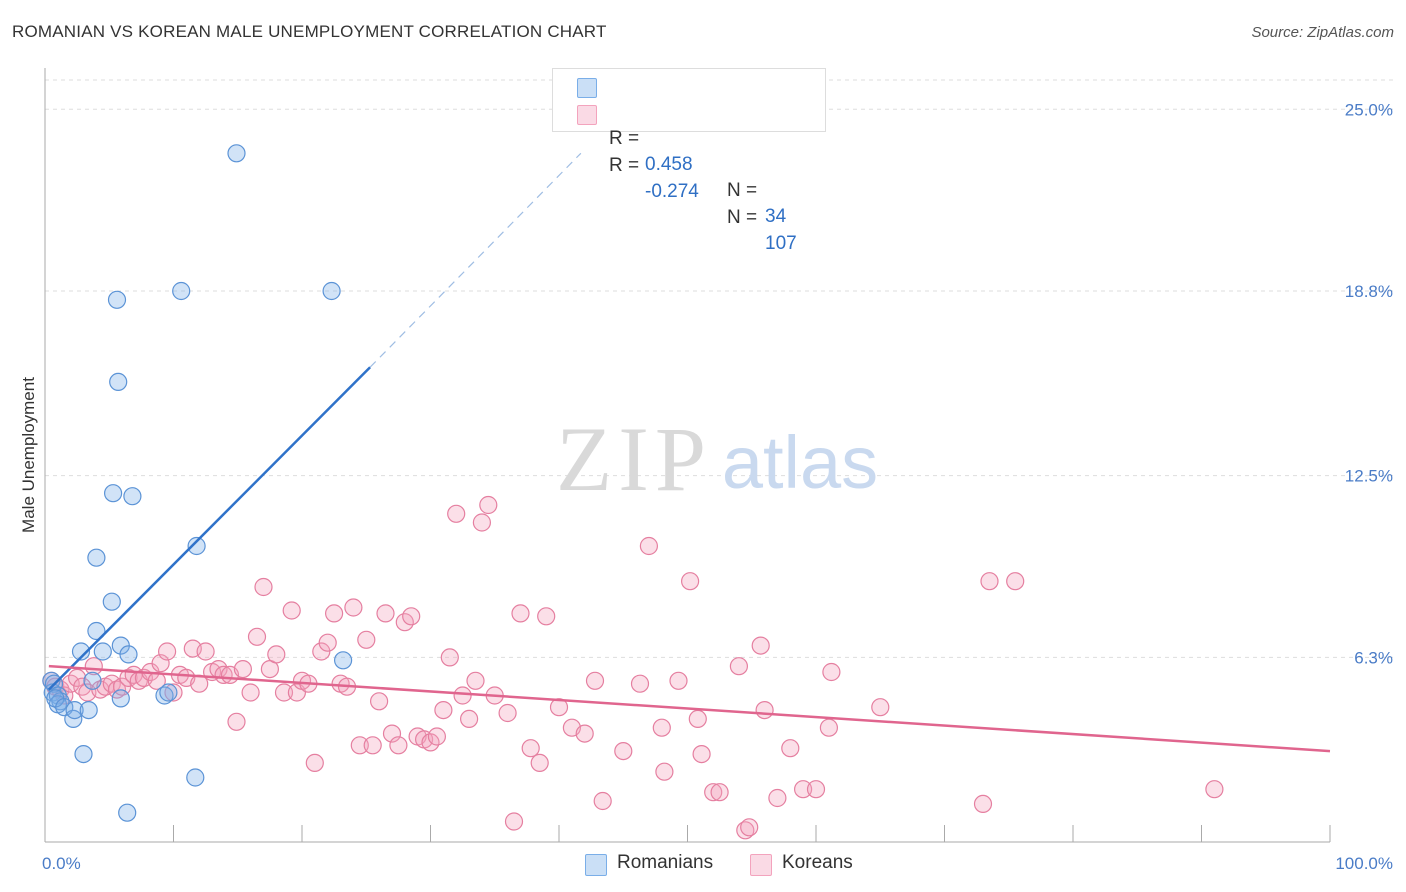 This screenshot has width=1406, height=892. What do you see at coordinates (28, 455) in the screenshot?
I see `y-axis-title: Male Unemployment` at bounding box center [28, 455].